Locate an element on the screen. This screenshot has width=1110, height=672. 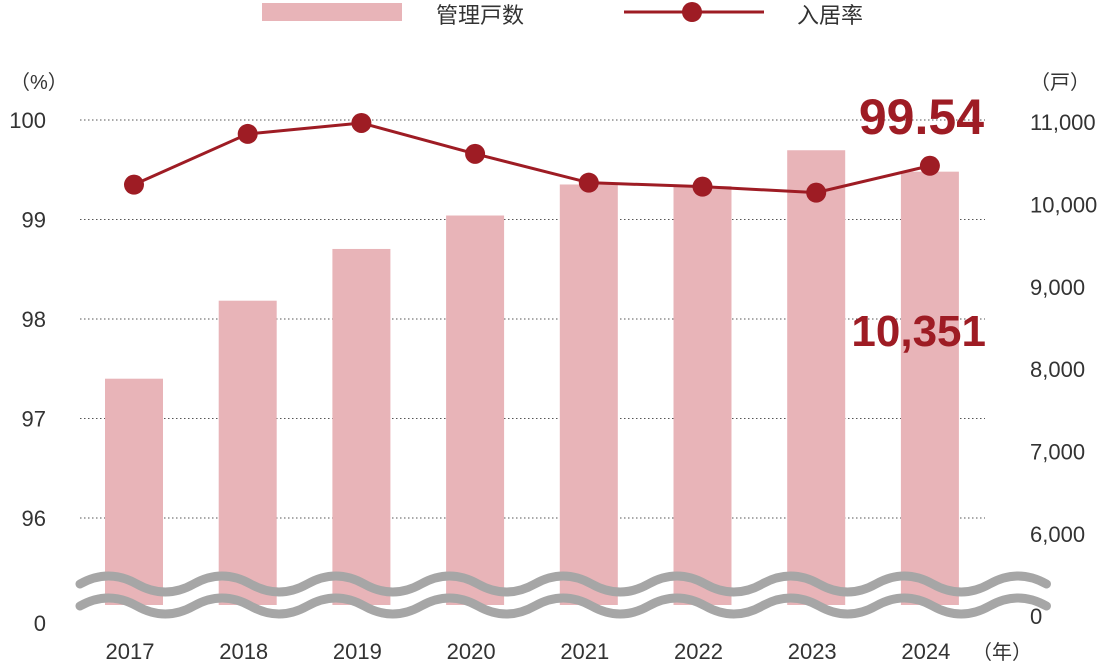
left-axis-tick-label: 100 is located at coordinates (27, 120).